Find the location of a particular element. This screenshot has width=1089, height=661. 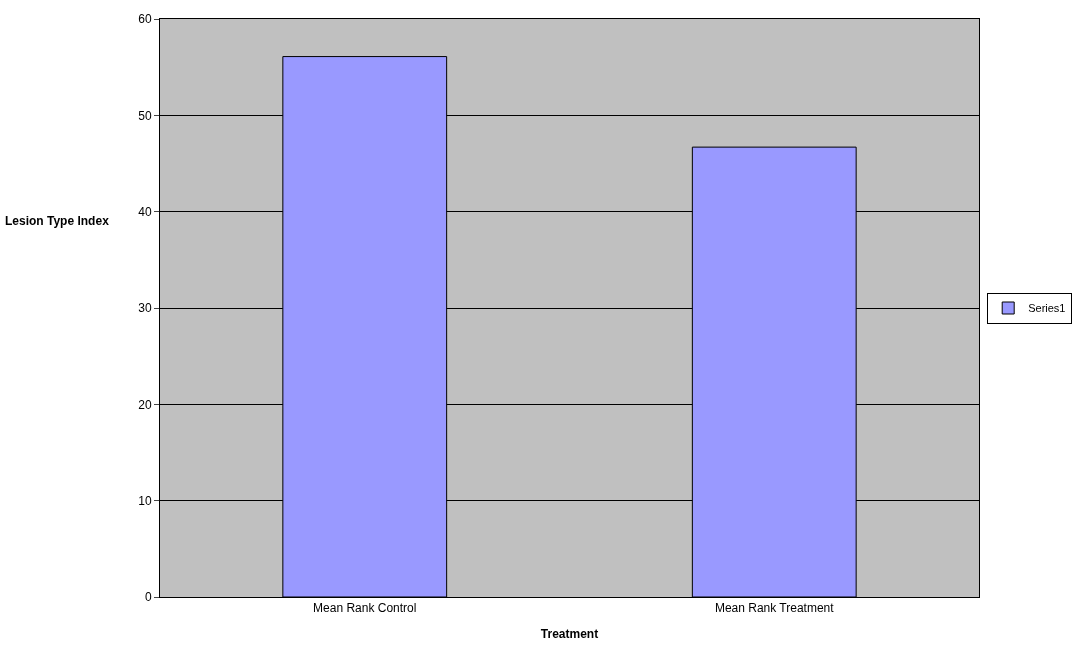

x-tick-label: Mean Rank Treatment is located at coordinates (774, 608).